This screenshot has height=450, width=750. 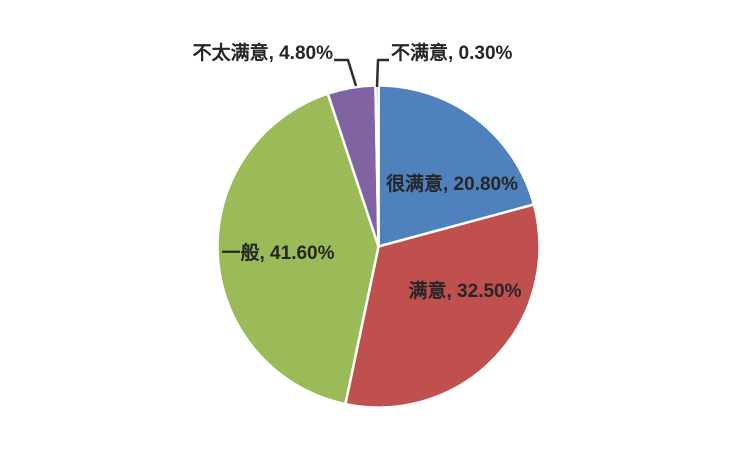 I want to click on slice-label-dissatisfied: 不满意, 0.30%, so click(x=452, y=53).